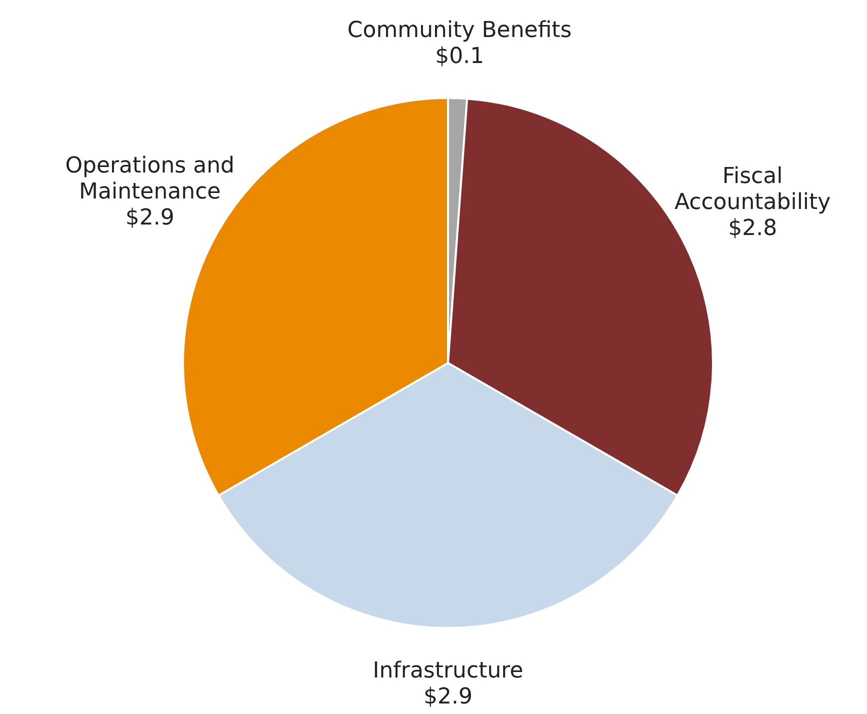  I want to click on data-label: $2.8, so click(753, 229).